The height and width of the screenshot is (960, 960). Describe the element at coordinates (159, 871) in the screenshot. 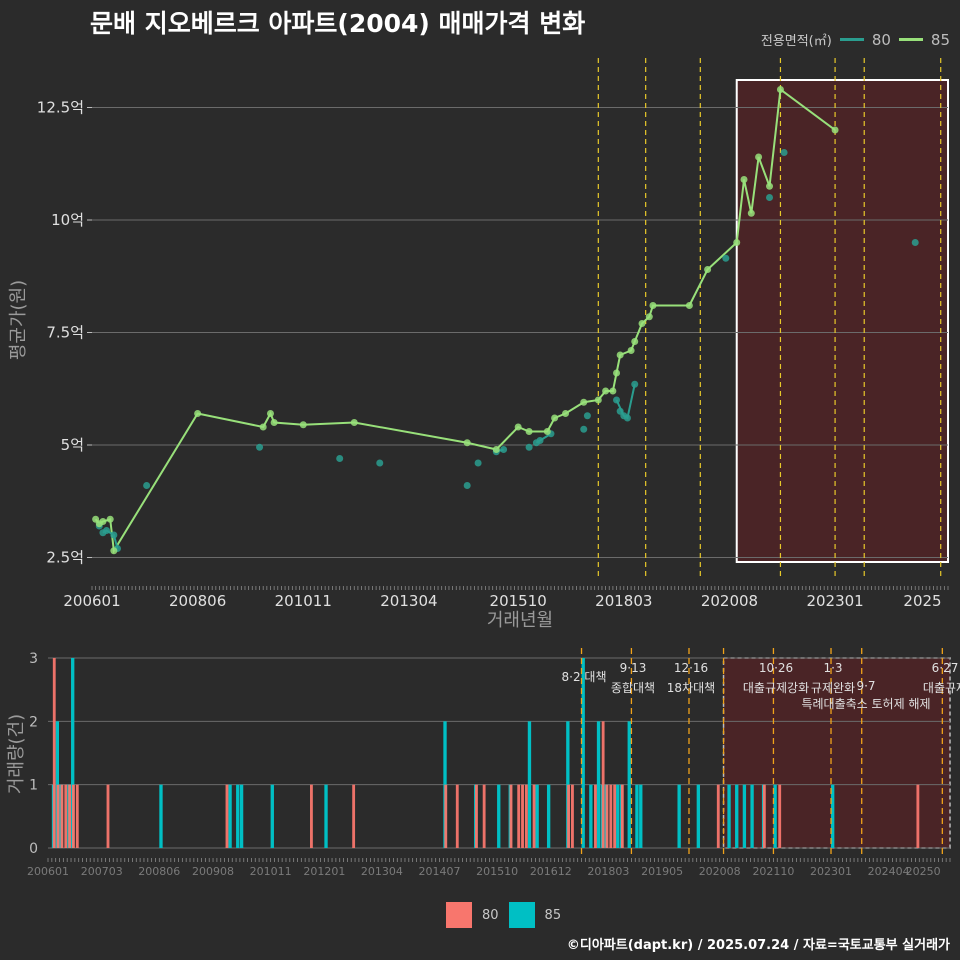

I see `bar-x-tick-label: 200806` at that location.